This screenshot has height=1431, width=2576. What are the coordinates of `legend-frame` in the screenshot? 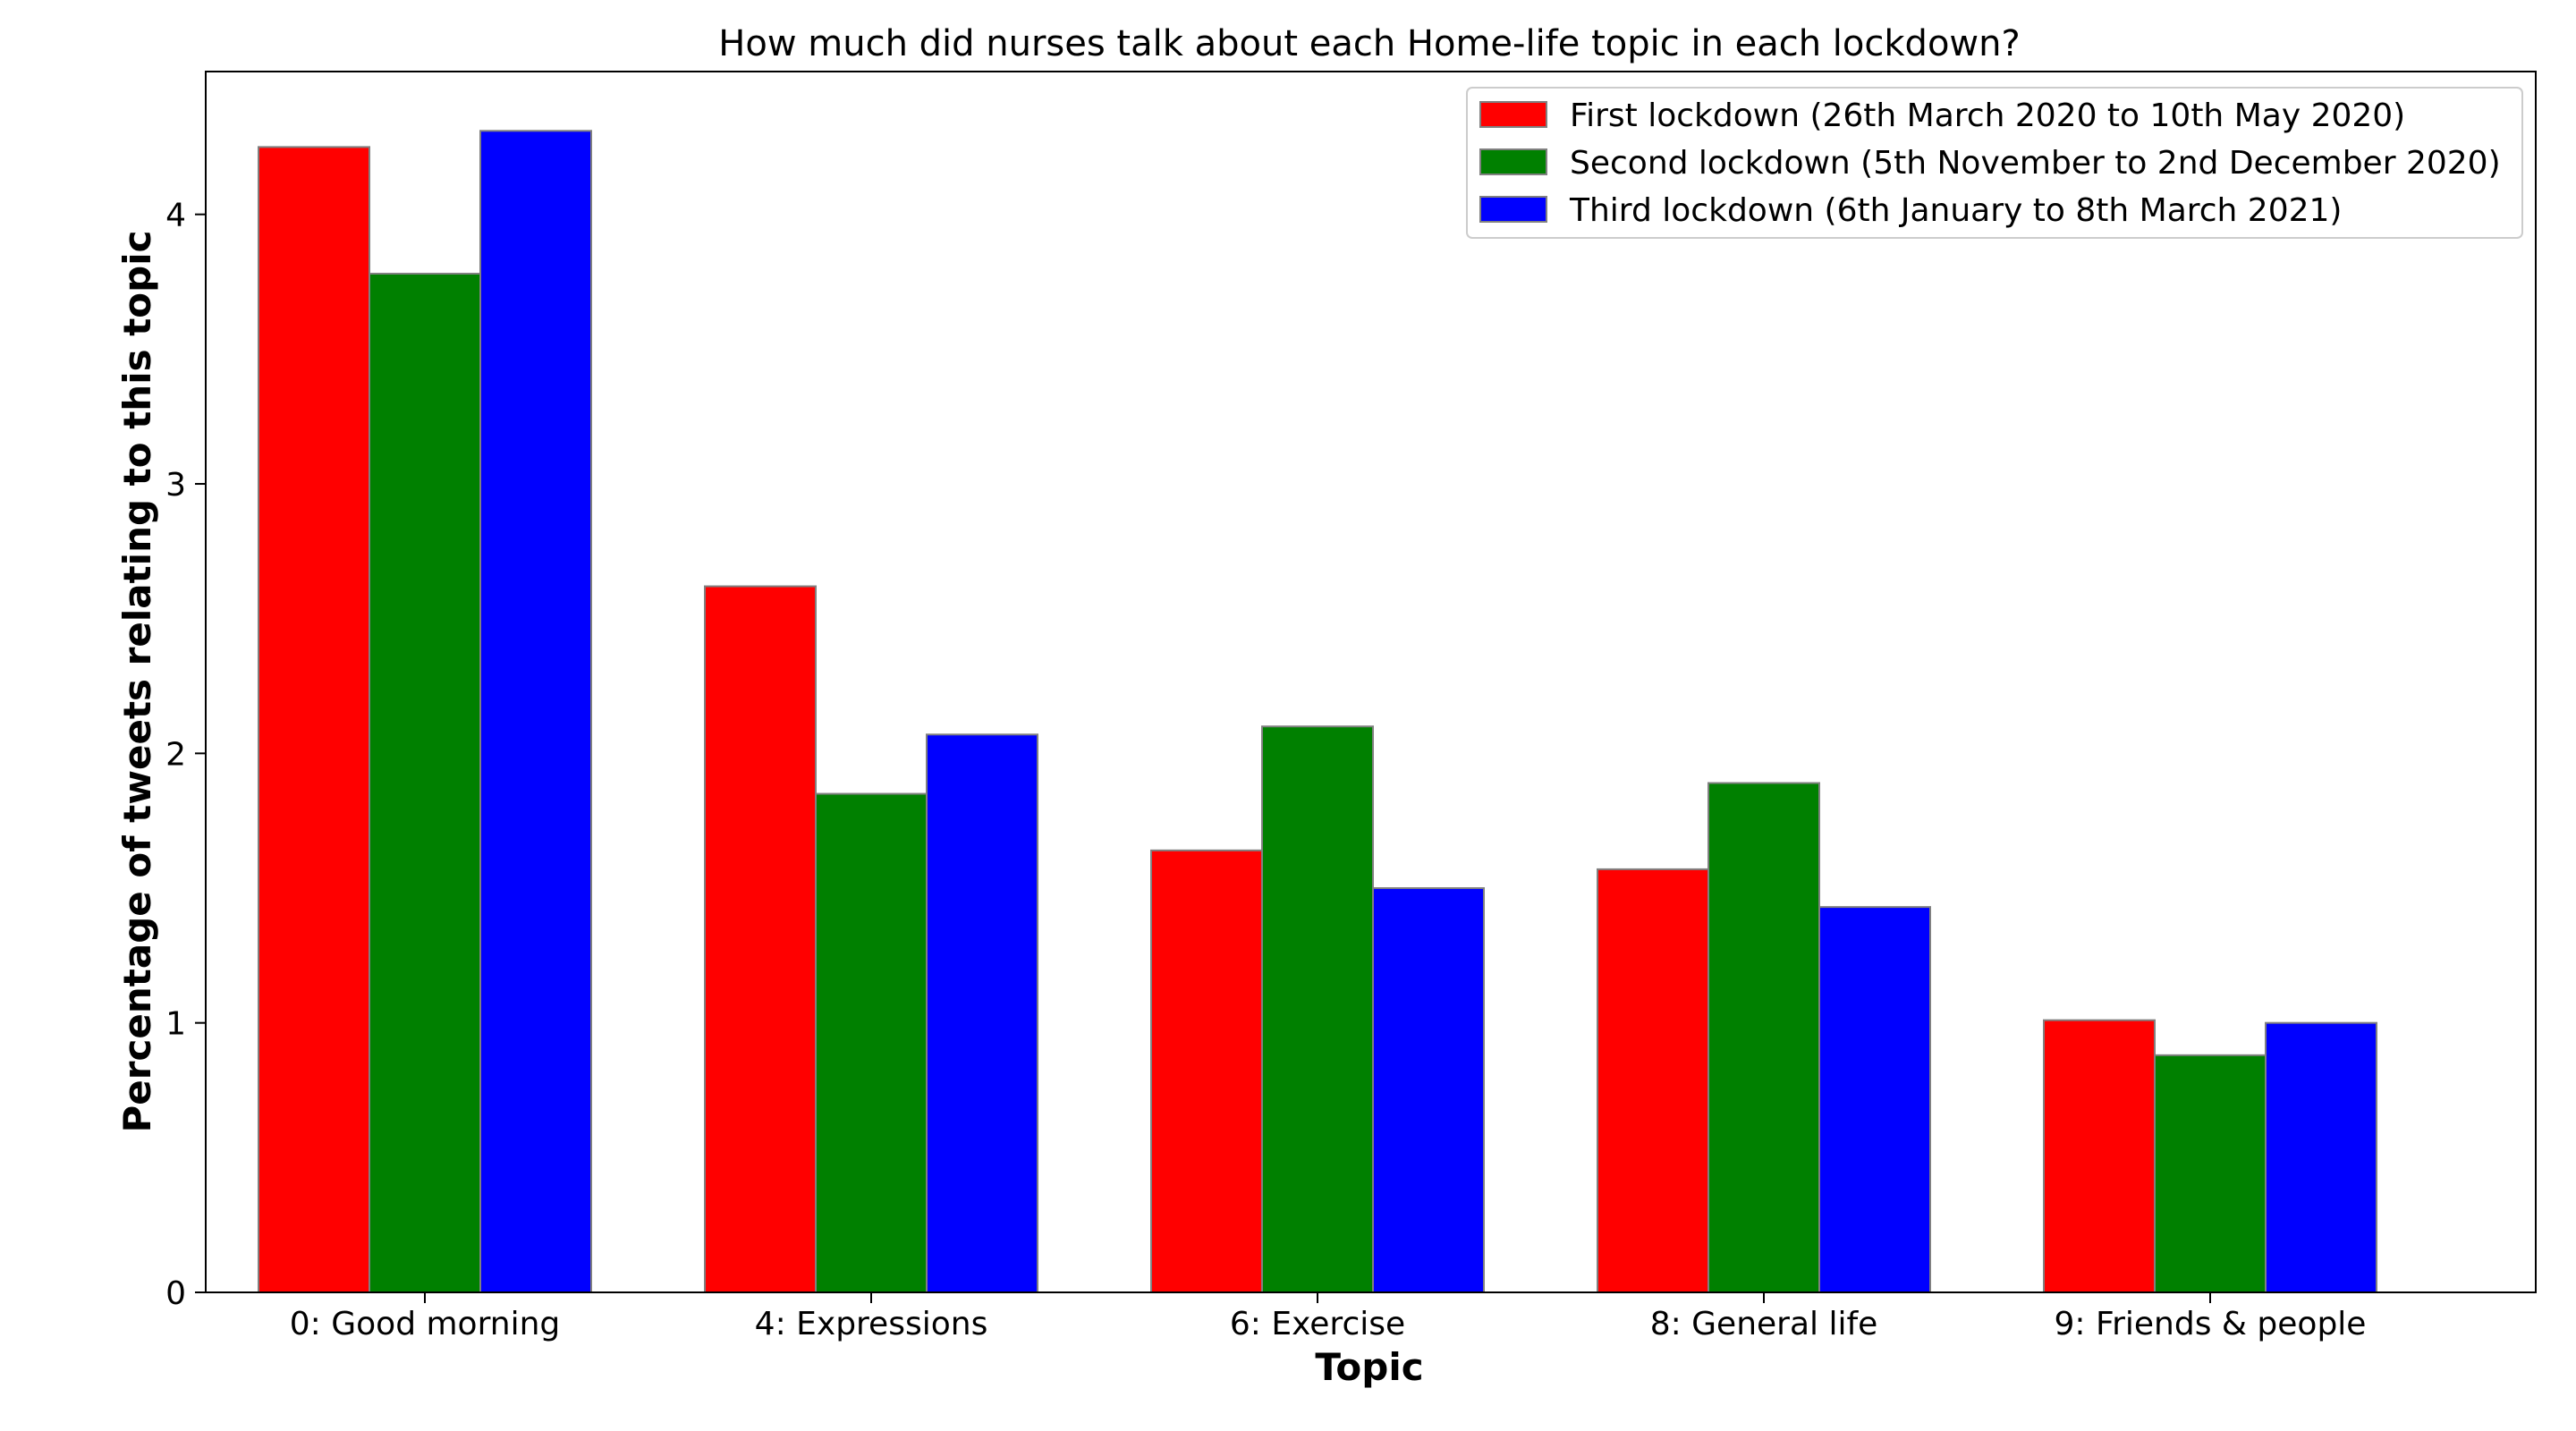 It's located at (1994, 163).